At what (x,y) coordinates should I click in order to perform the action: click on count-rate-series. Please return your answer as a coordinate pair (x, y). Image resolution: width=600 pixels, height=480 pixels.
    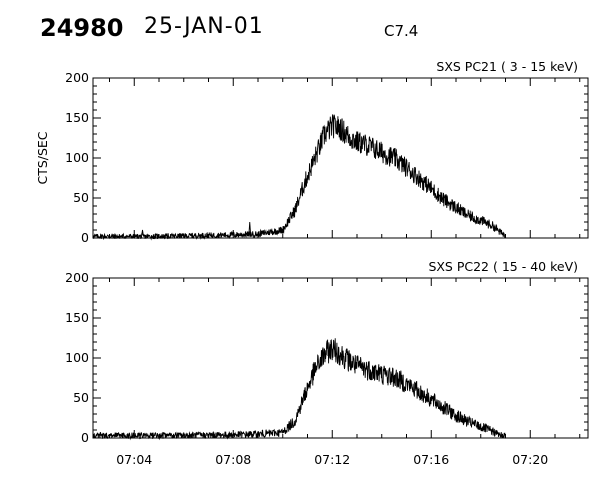
    Looking at the image, I should click on (299, 389).